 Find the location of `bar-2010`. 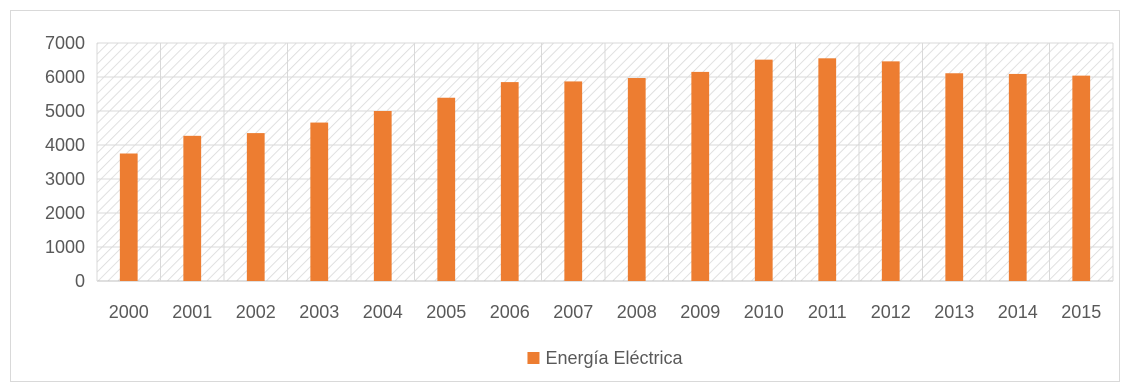

bar-2010 is located at coordinates (763, 170).